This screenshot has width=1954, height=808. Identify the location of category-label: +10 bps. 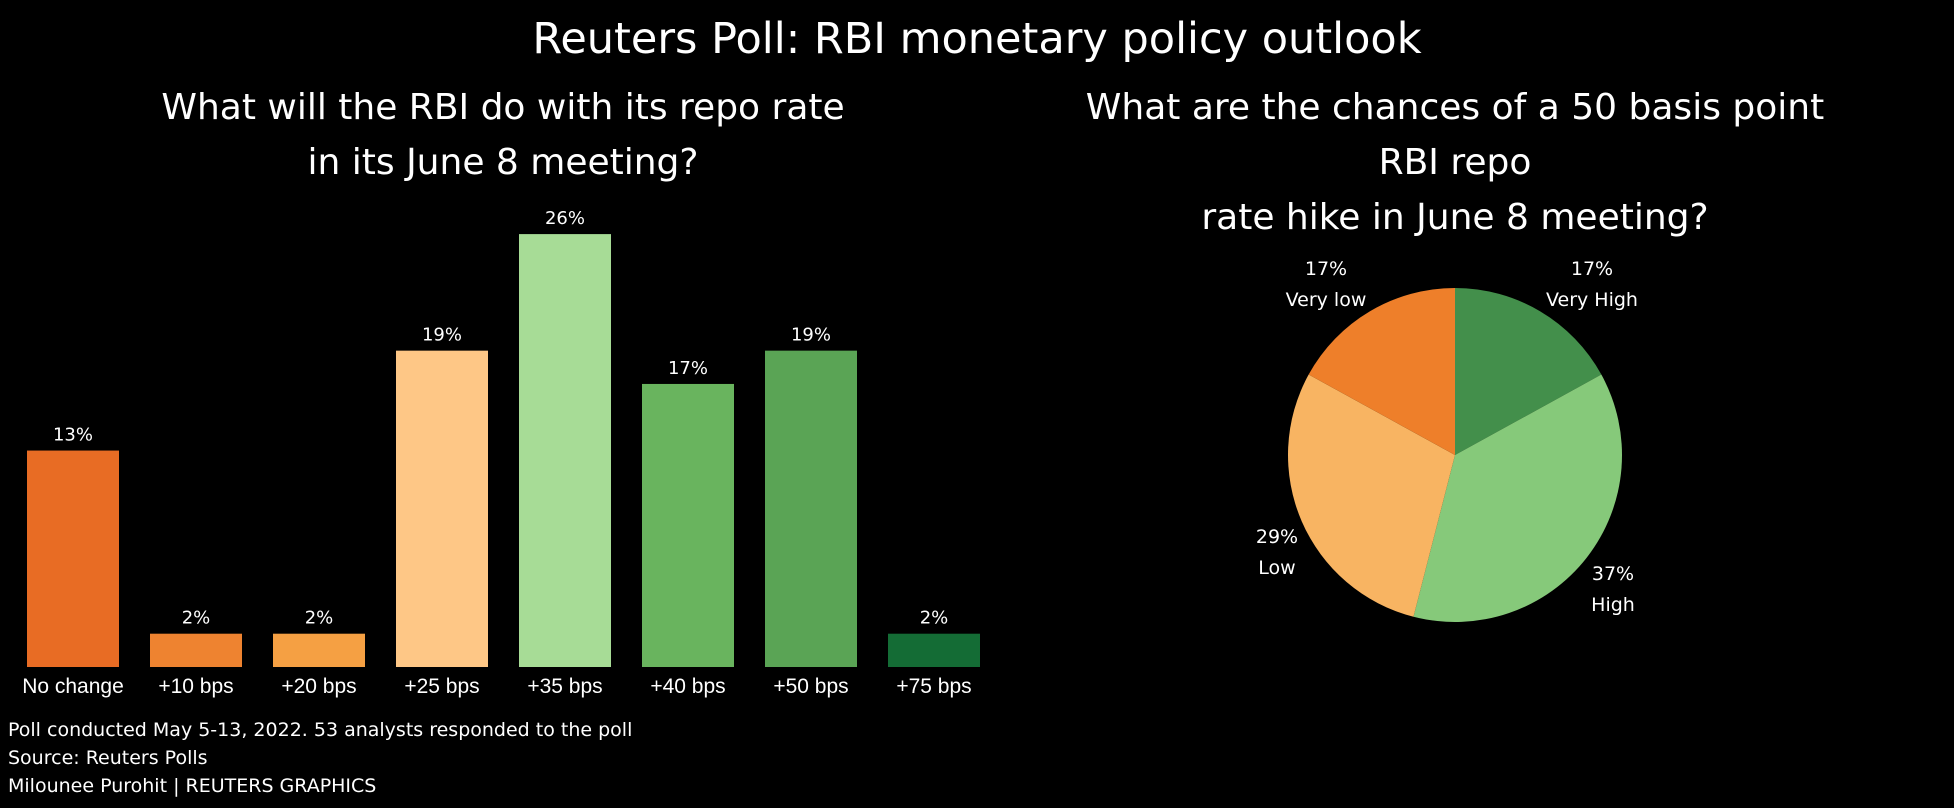
(195, 686).